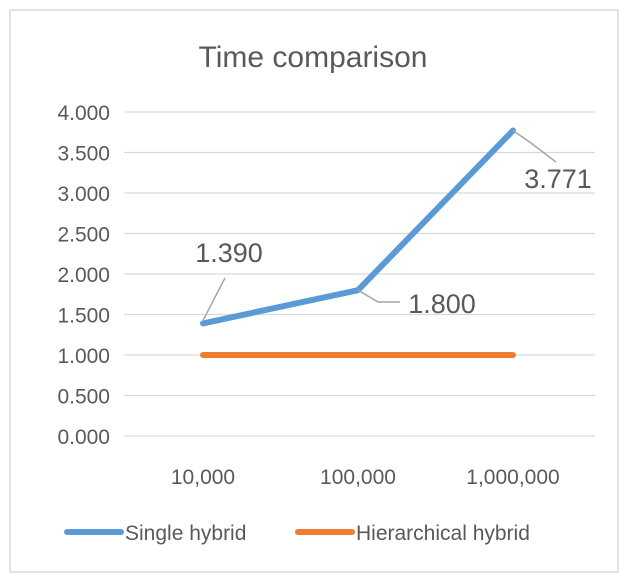 The height and width of the screenshot is (585, 630). I want to click on y-tick-label: 1.500, so click(83, 316).